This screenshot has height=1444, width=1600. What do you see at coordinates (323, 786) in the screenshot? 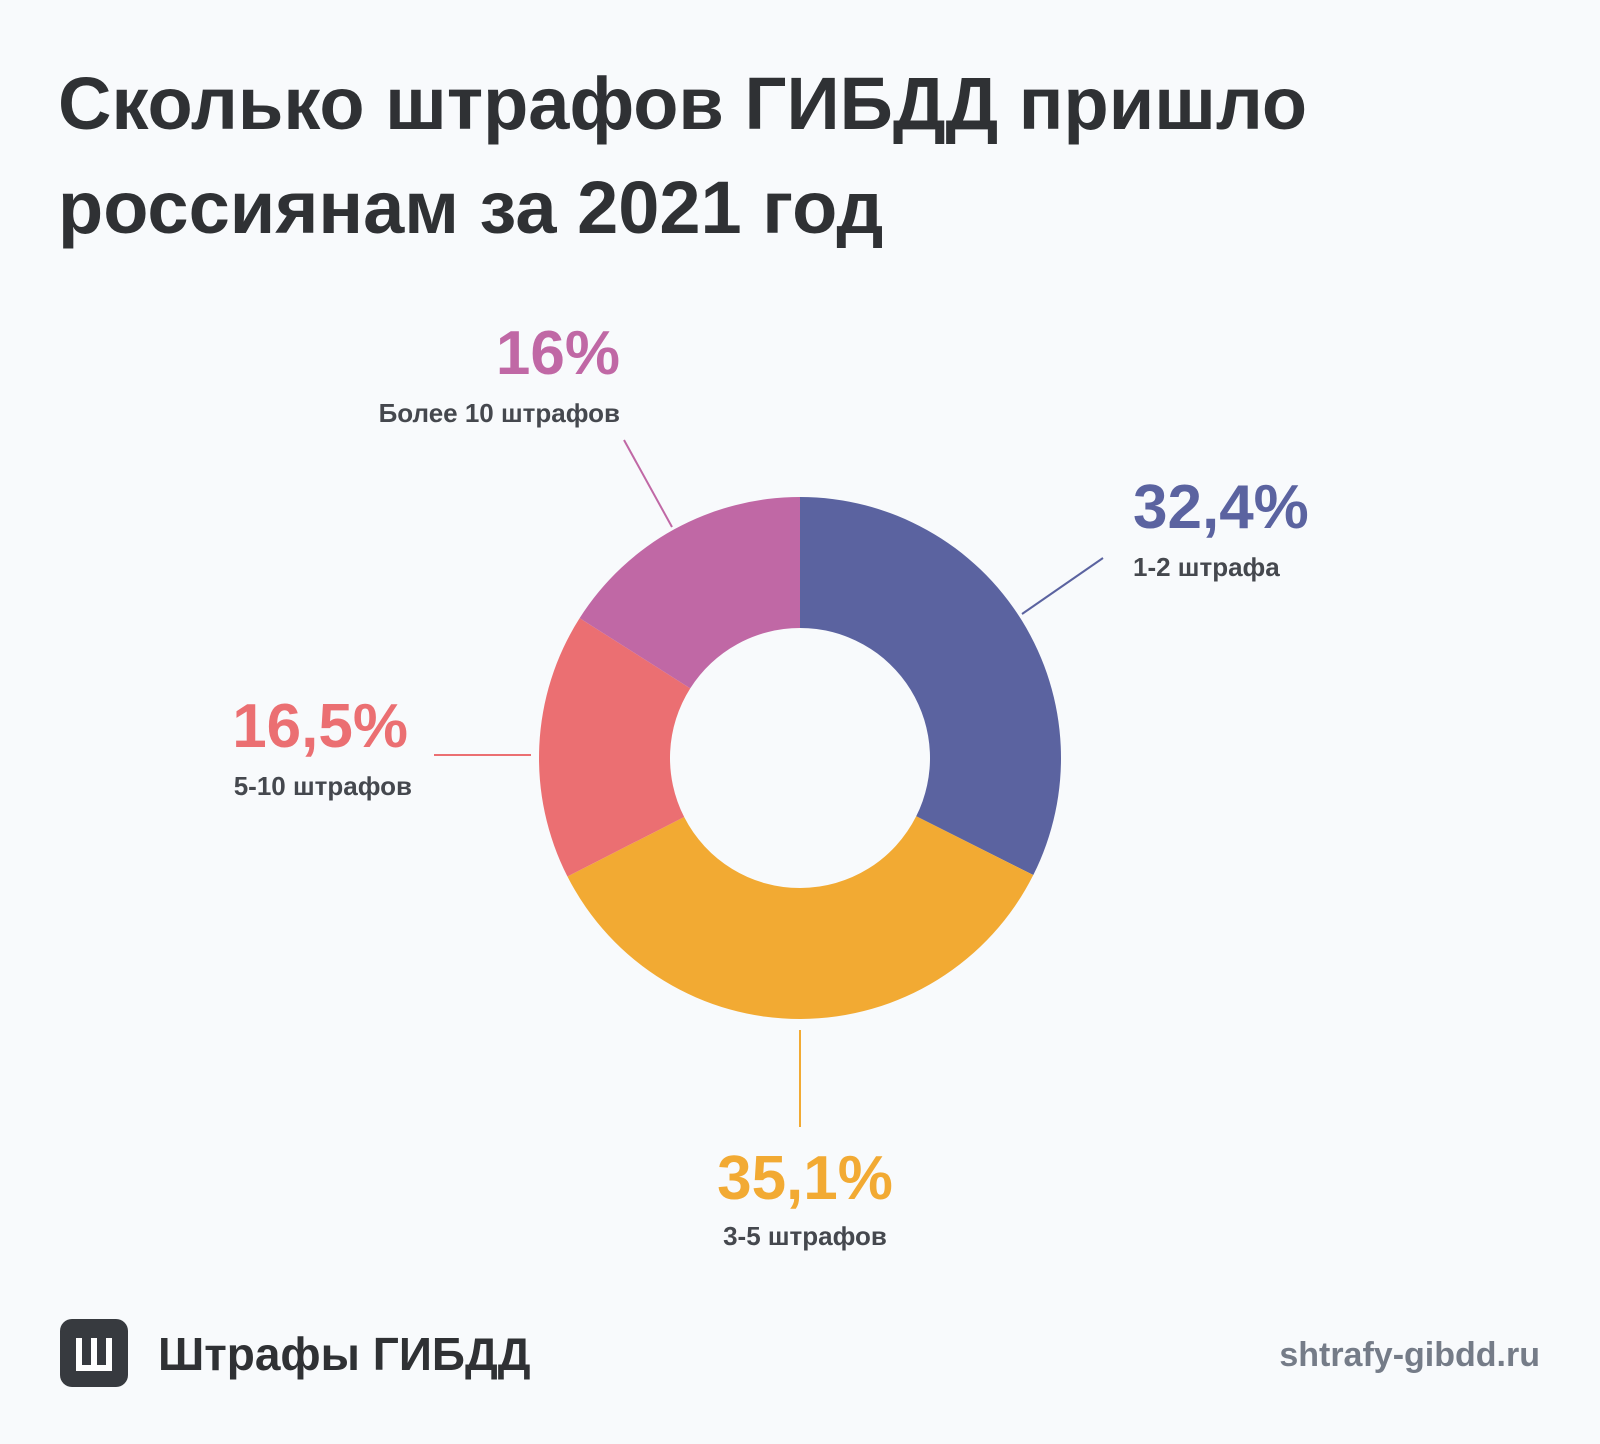
I see `slice-category-label-3: 5-10 штрафов` at bounding box center [323, 786].